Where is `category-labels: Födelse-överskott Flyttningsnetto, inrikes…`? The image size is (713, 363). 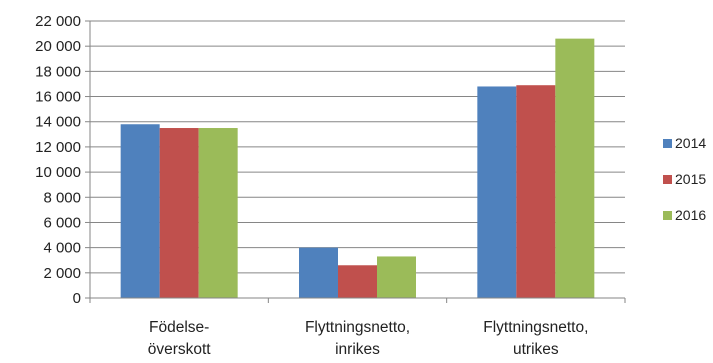 category-labels: Födelse-överskott Flyttningsnetto, inrikes… is located at coordinates (368, 338).